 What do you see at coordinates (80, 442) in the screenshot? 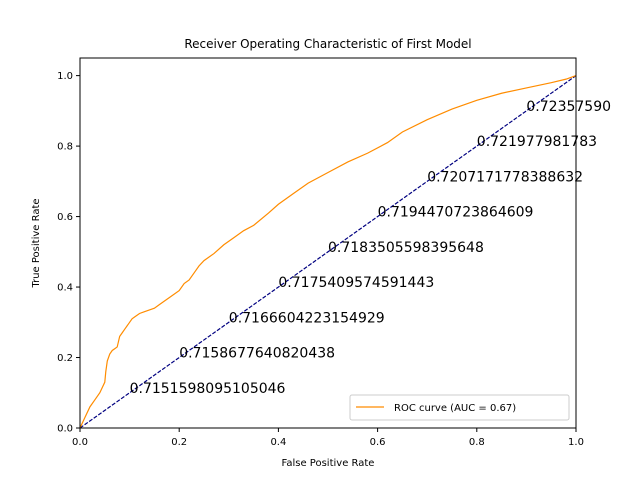
I see `x-tick-label: 0.0` at bounding box center [80, 442].